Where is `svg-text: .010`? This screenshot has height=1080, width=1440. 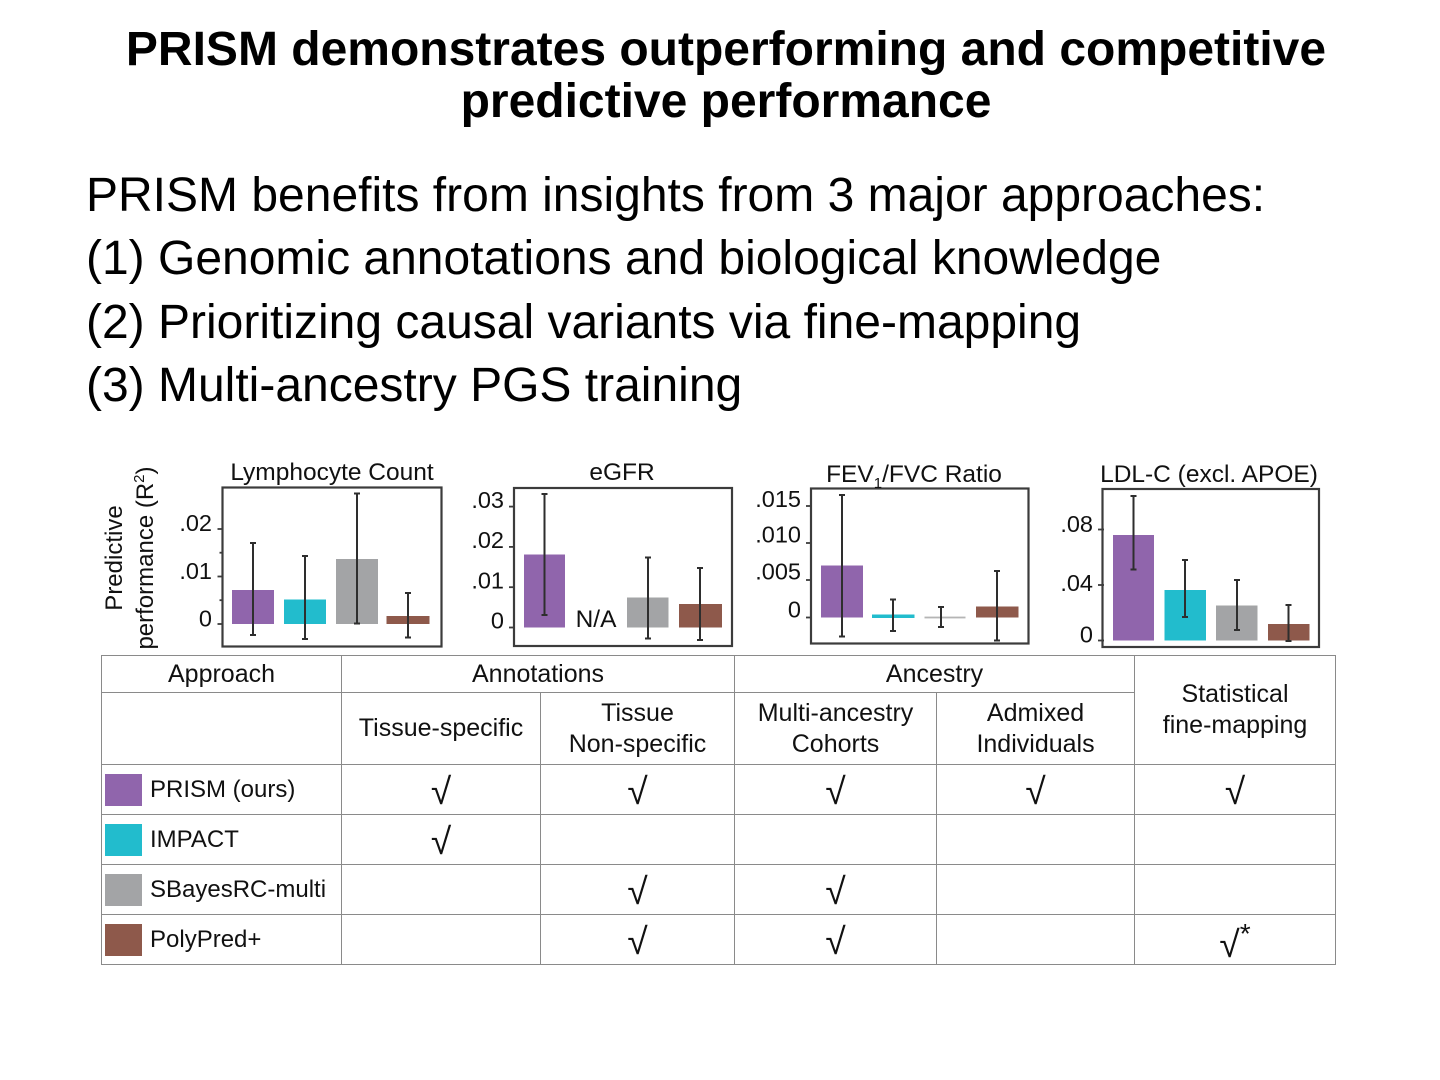 svg-text: .010 is located at coordinates (778, 535).